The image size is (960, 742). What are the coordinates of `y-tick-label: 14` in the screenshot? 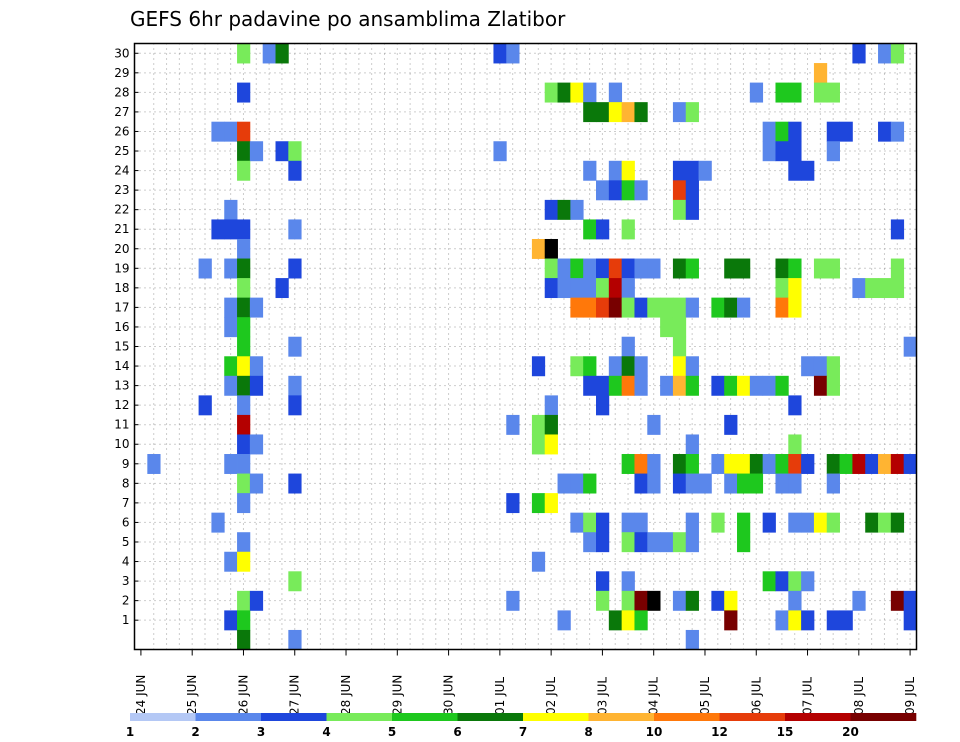 It's located at (121, 366).